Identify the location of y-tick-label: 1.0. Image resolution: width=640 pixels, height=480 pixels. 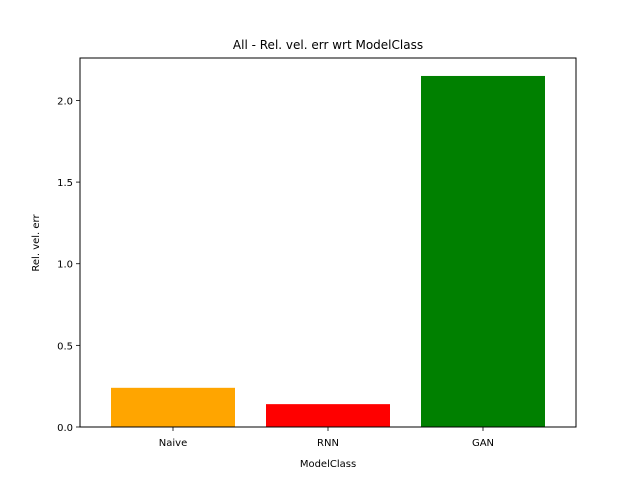
(65, 265).